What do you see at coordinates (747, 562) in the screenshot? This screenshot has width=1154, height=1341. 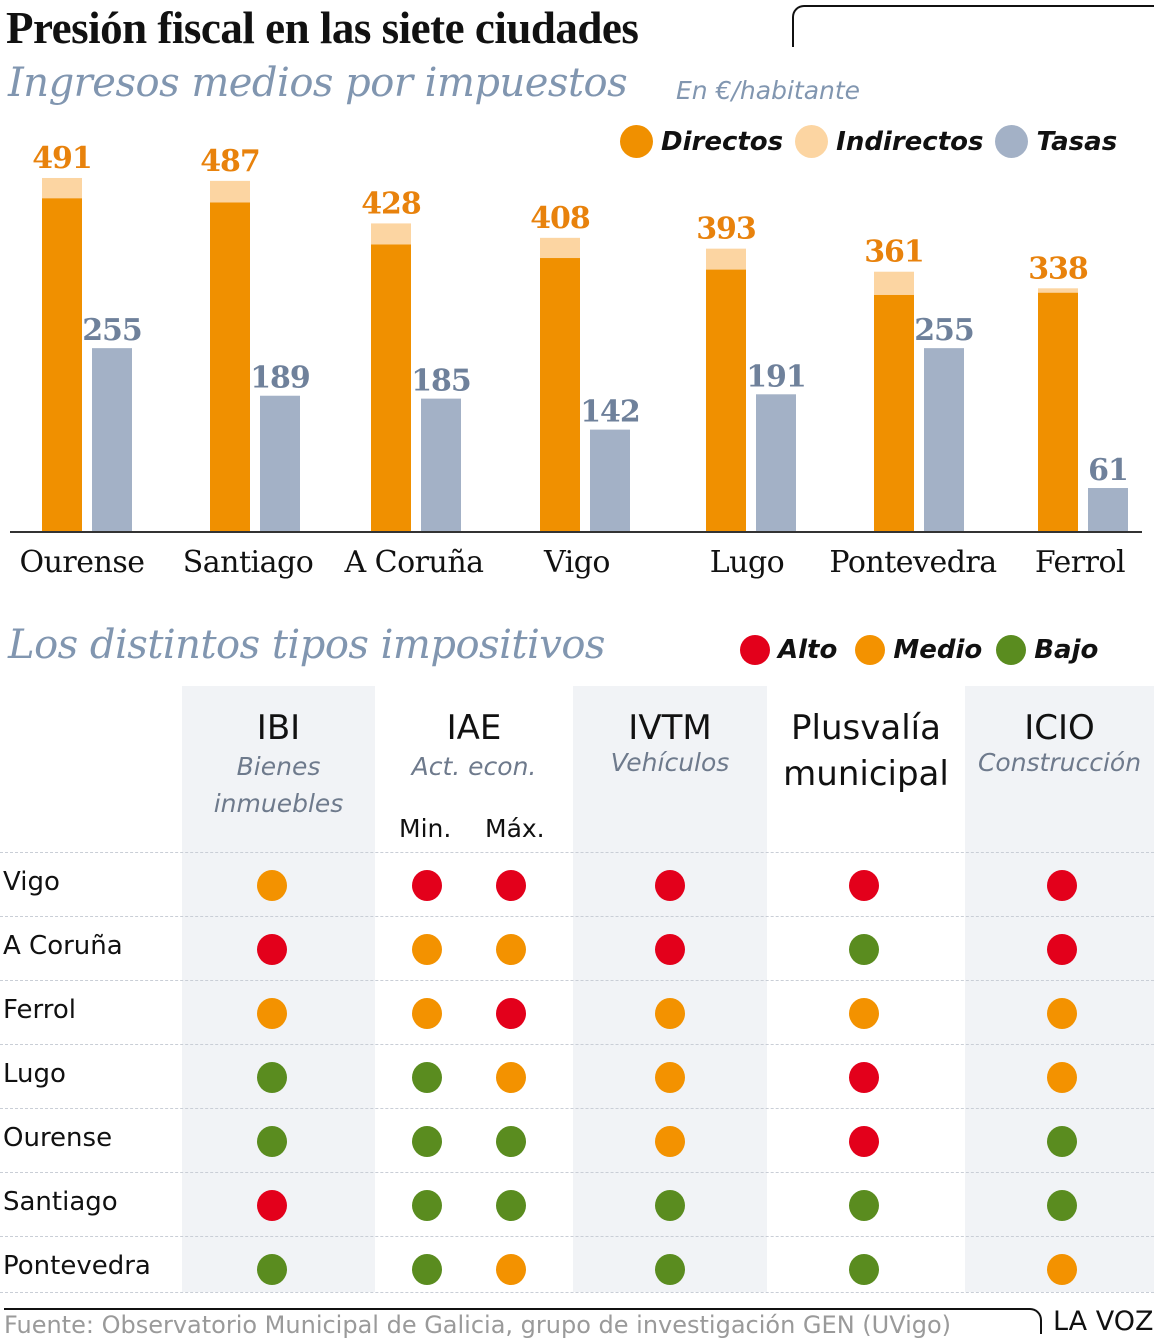 I see `category-label: Lugo` at bounding box center [747, 562].